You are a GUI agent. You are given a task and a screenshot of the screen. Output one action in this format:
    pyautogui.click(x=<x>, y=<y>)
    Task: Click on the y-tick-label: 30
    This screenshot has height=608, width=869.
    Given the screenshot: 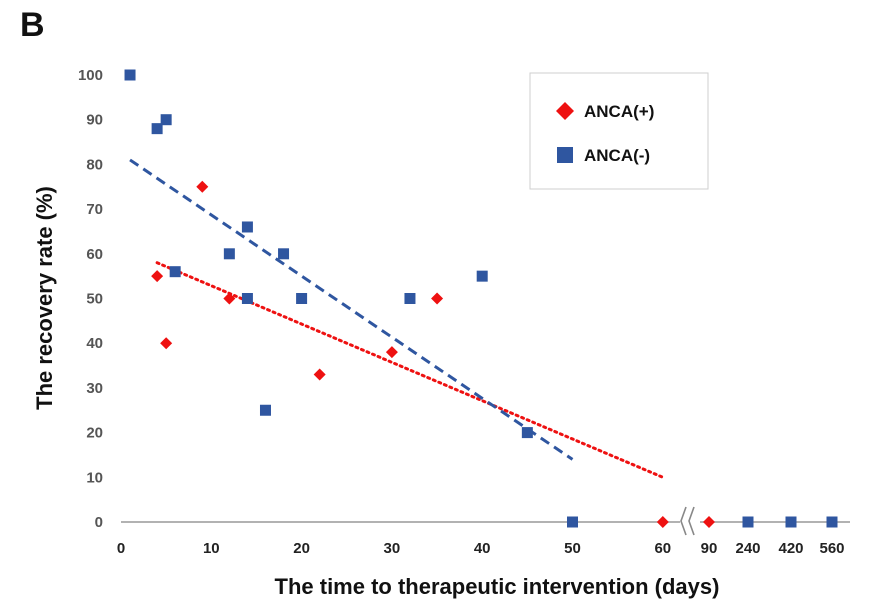 What is the action you would take?
    pyautogui.click(x=94, y=388)
    